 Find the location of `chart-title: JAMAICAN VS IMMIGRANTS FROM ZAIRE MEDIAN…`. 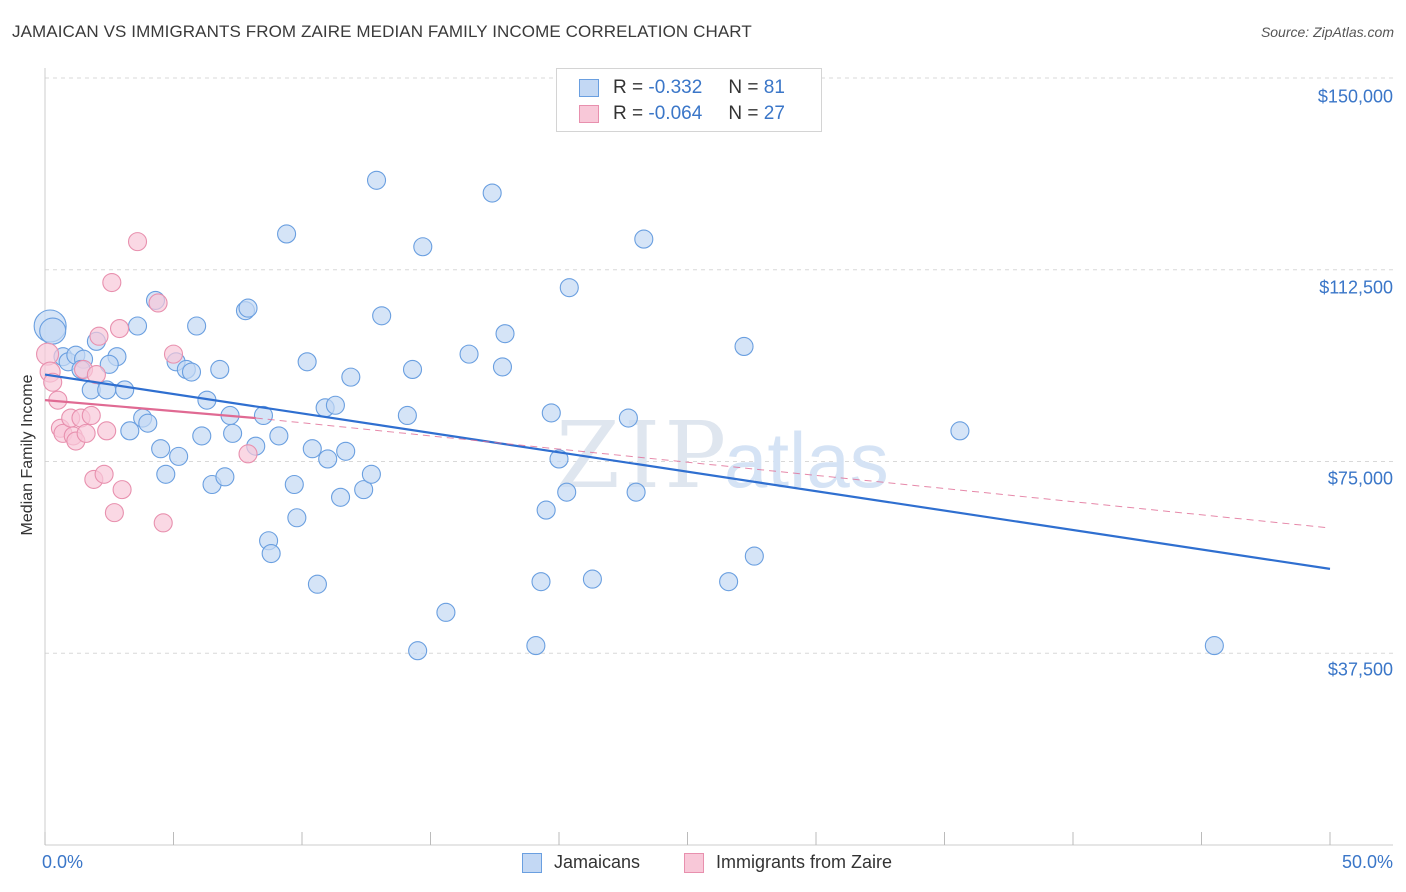

chart-title: JAMAICAN VS IMMIGRANTS FROM ZAIRE MEDIAN… is located at coordinates (382, 31).